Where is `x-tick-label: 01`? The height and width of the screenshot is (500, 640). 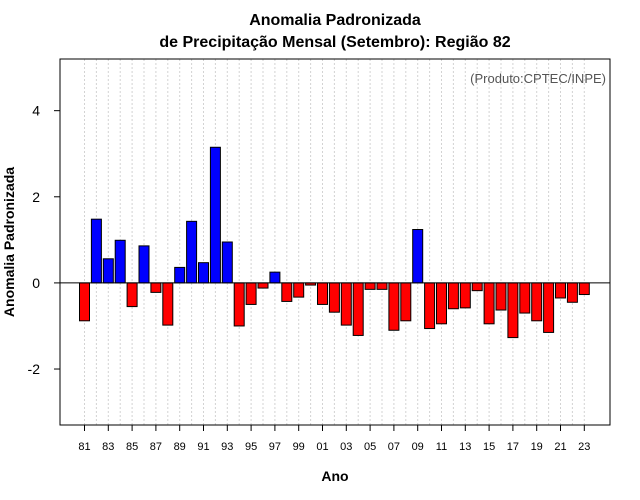 x-tick-label: 01 is located at coordinates (322, 447).